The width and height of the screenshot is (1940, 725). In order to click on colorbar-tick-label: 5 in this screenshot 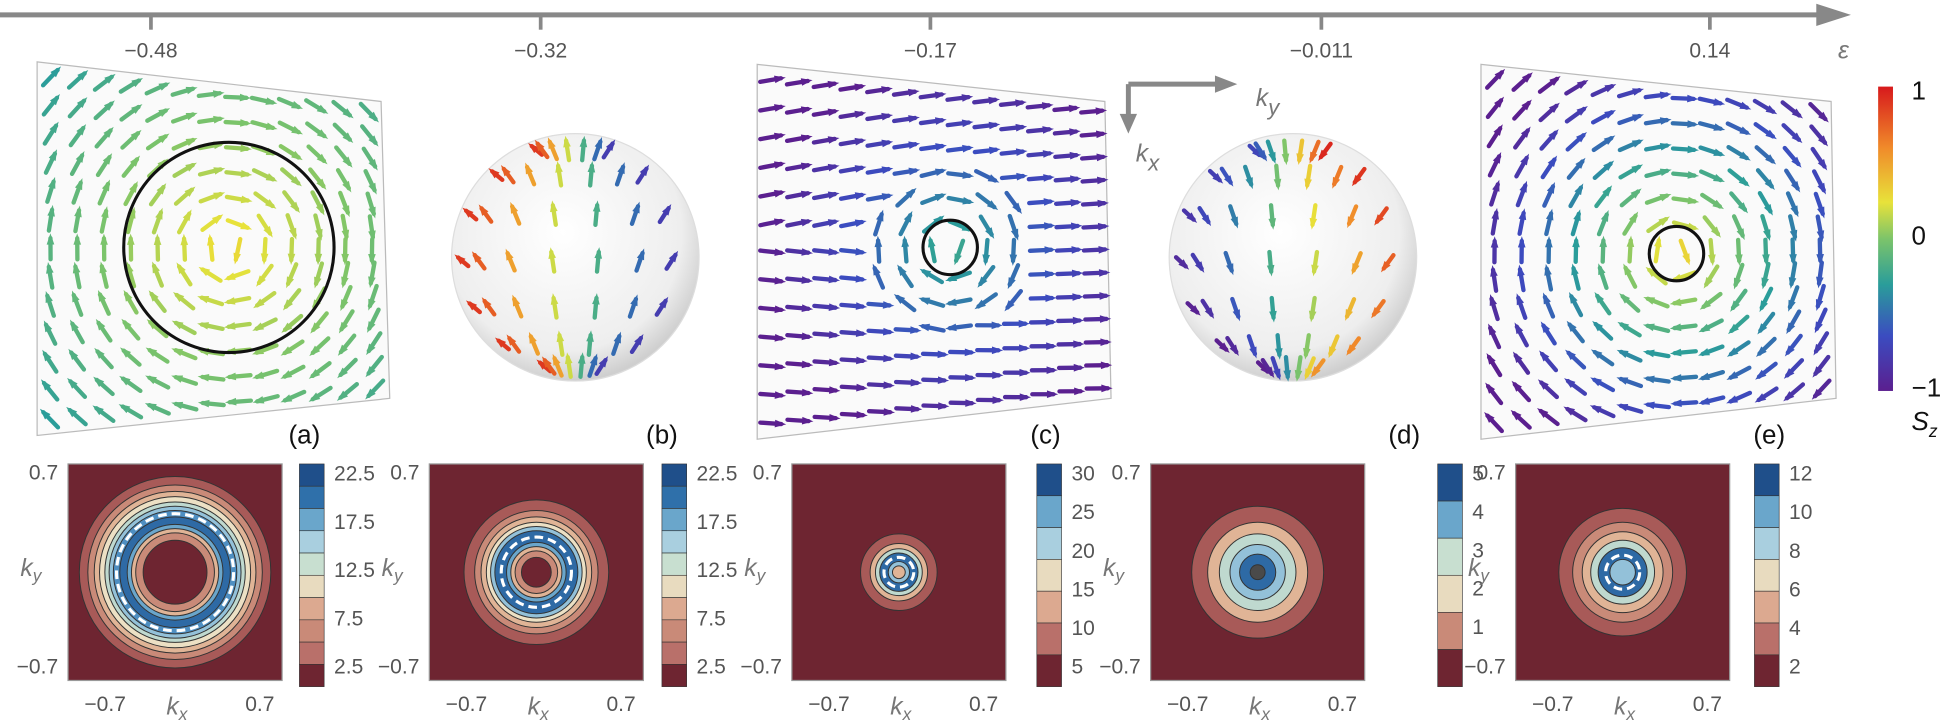, I will do `click(1077, 667)`.